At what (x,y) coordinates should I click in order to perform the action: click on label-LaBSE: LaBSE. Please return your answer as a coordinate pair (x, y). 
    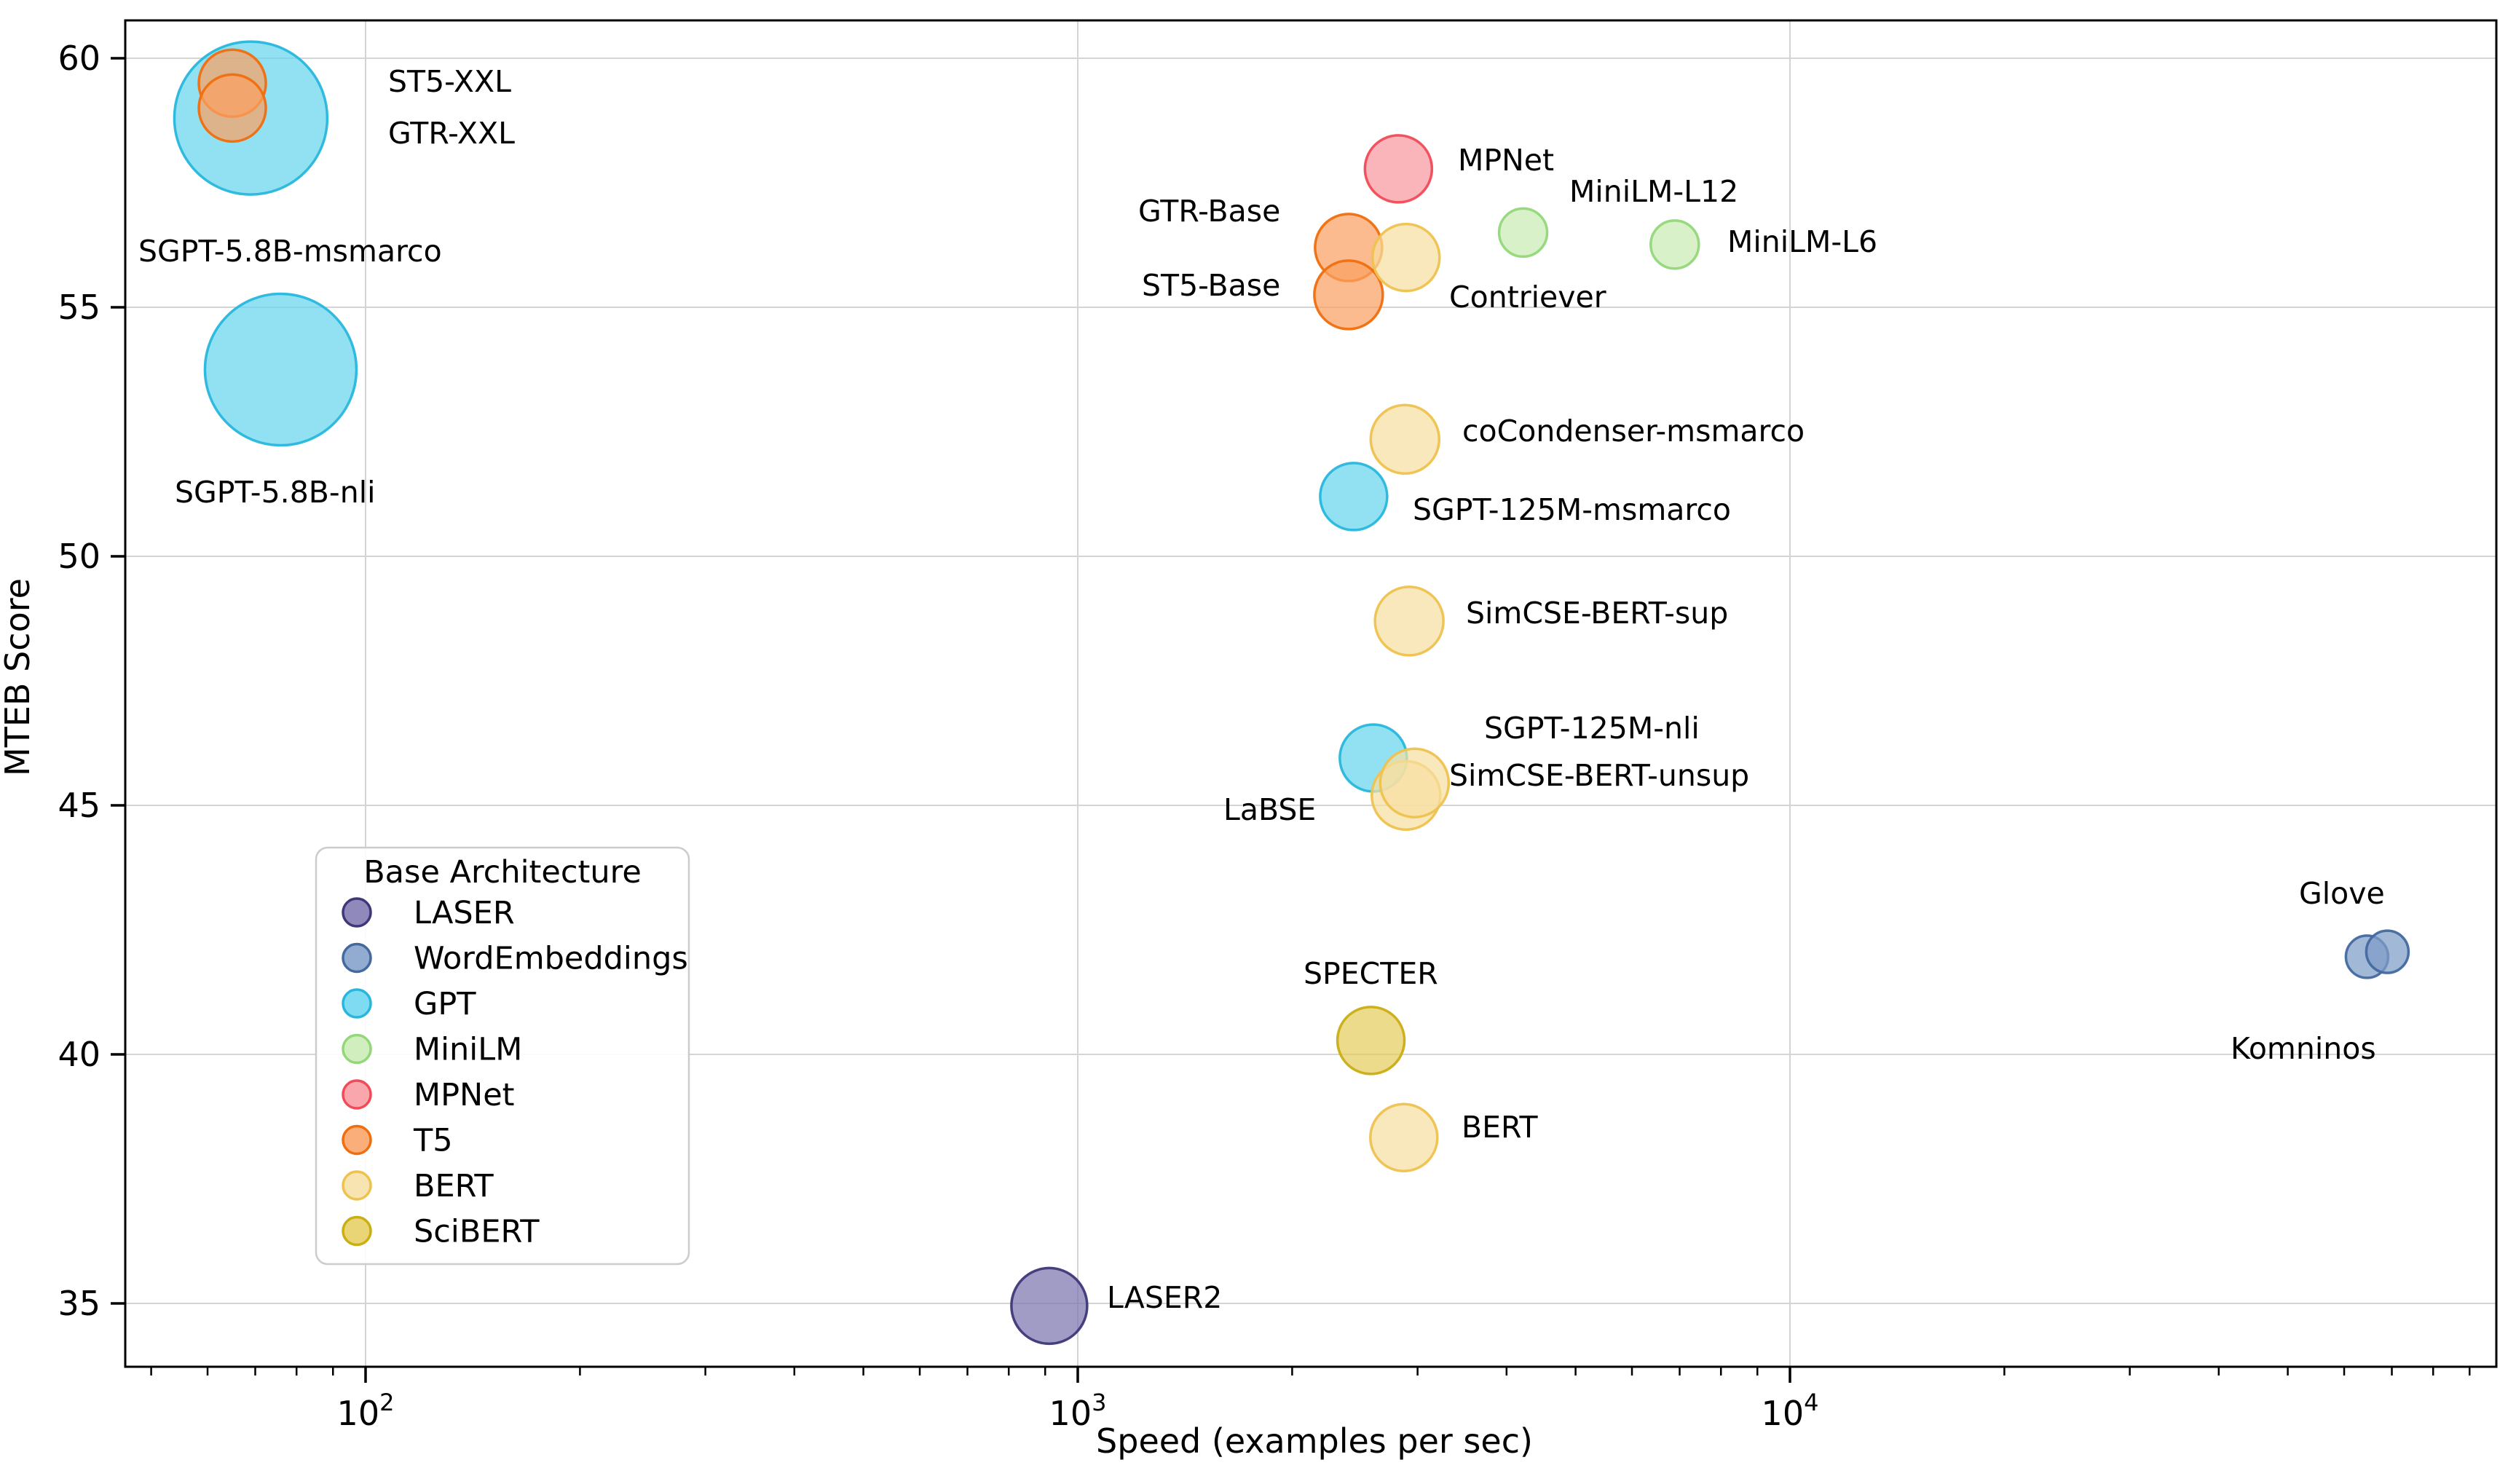
    Looking at the image, I should click on (1269, 809).